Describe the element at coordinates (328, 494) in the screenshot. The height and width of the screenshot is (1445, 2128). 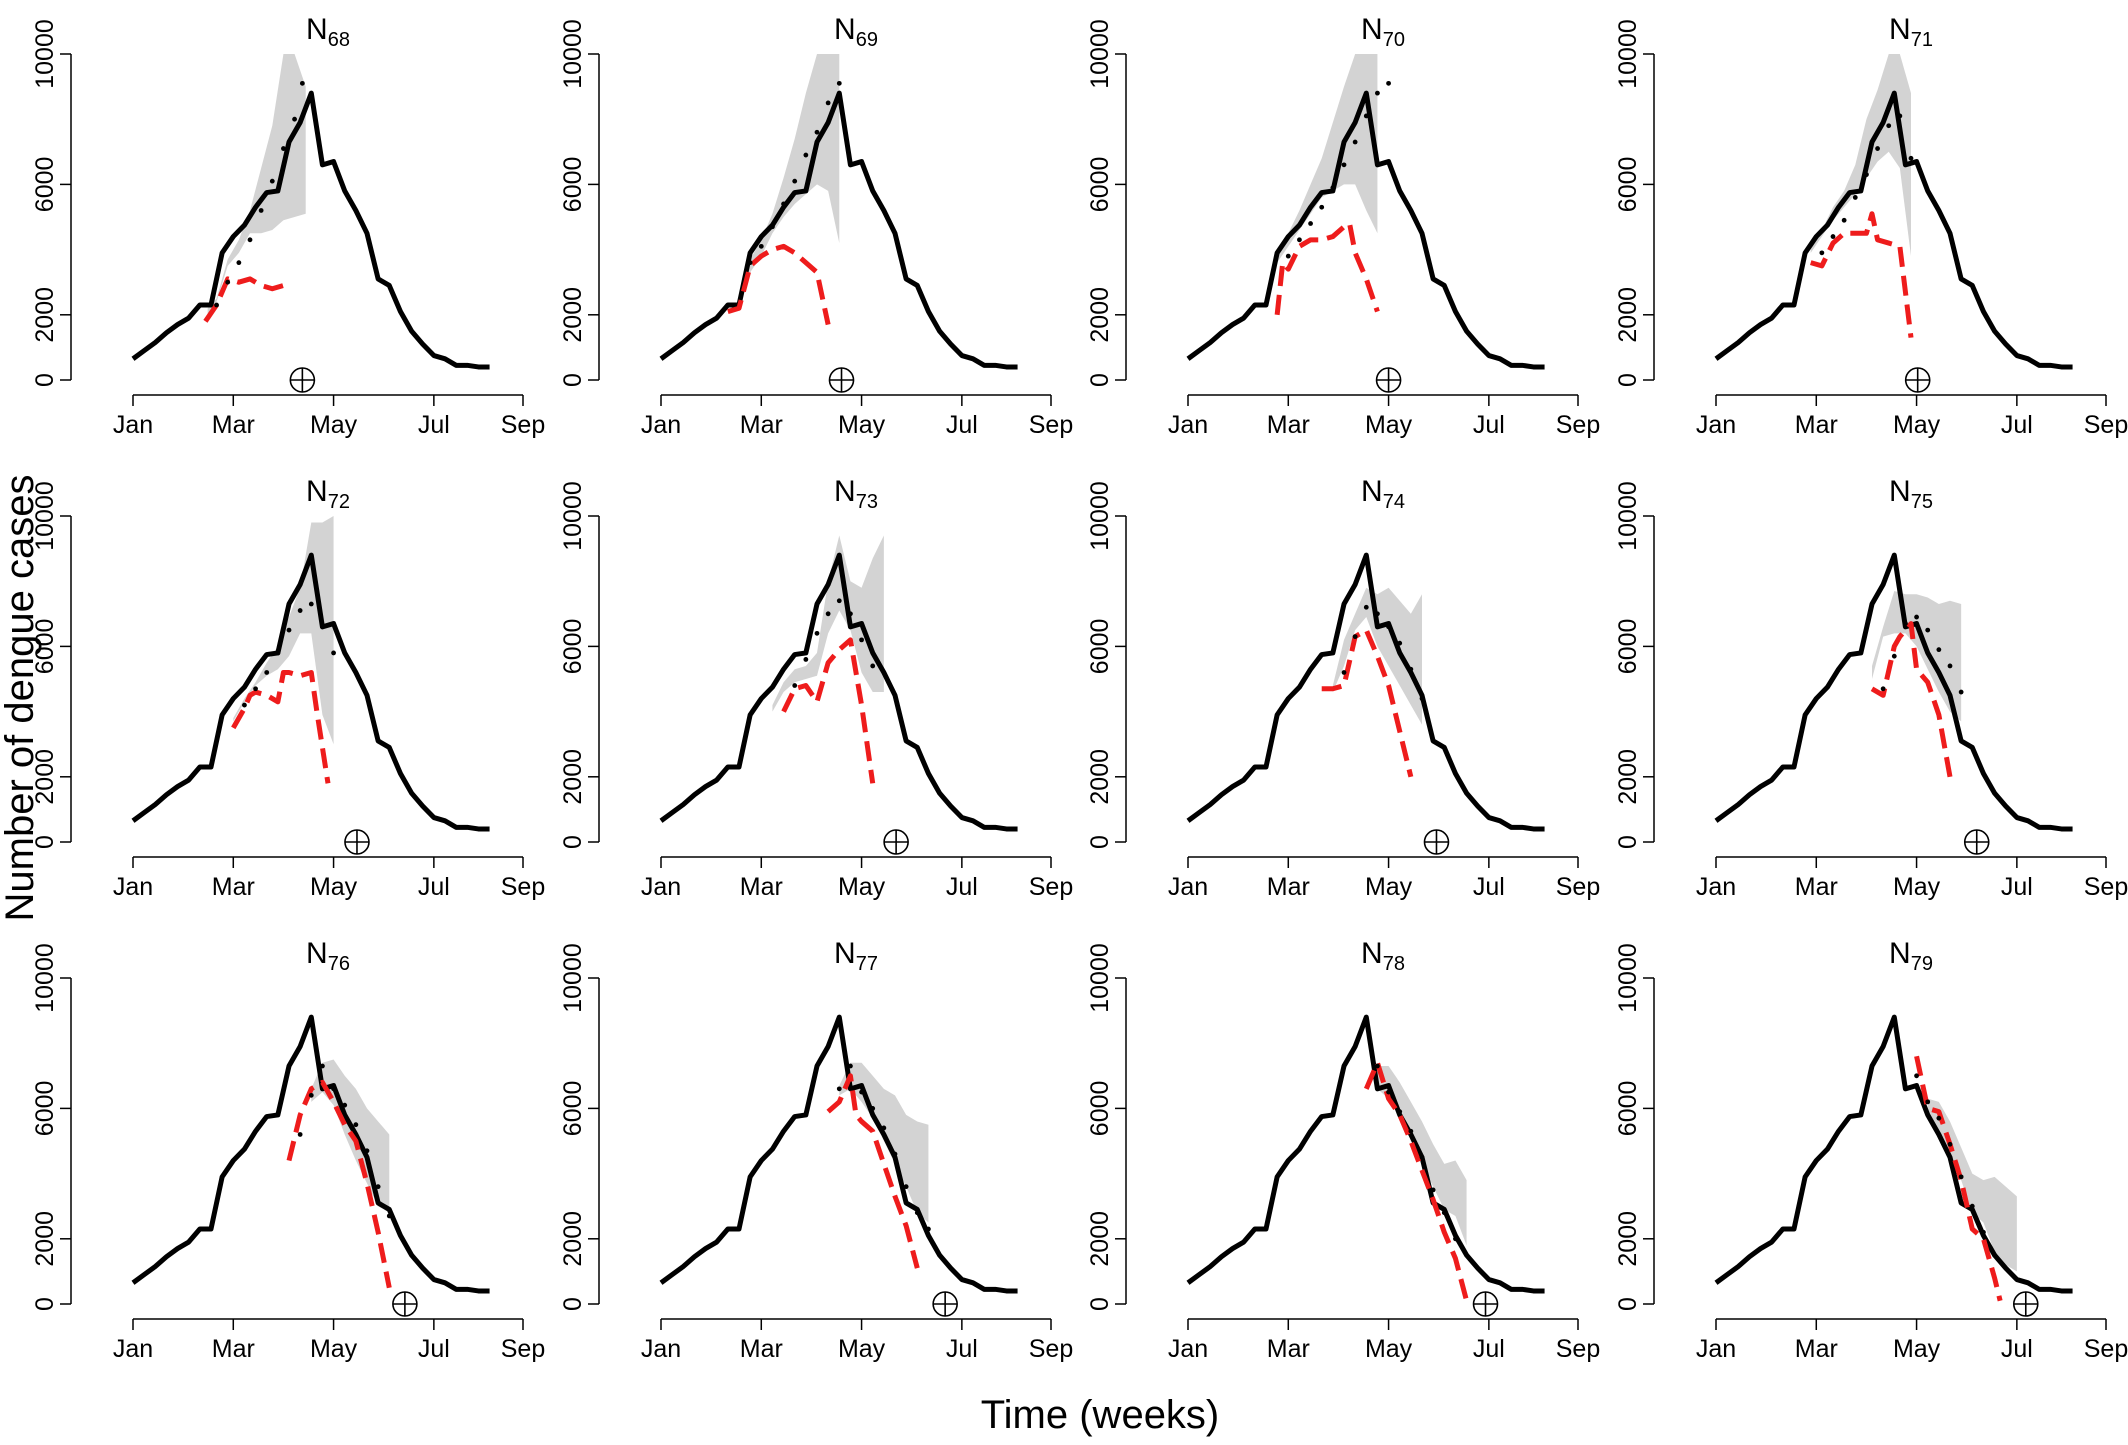
I see `panel-title: N72` at that location.